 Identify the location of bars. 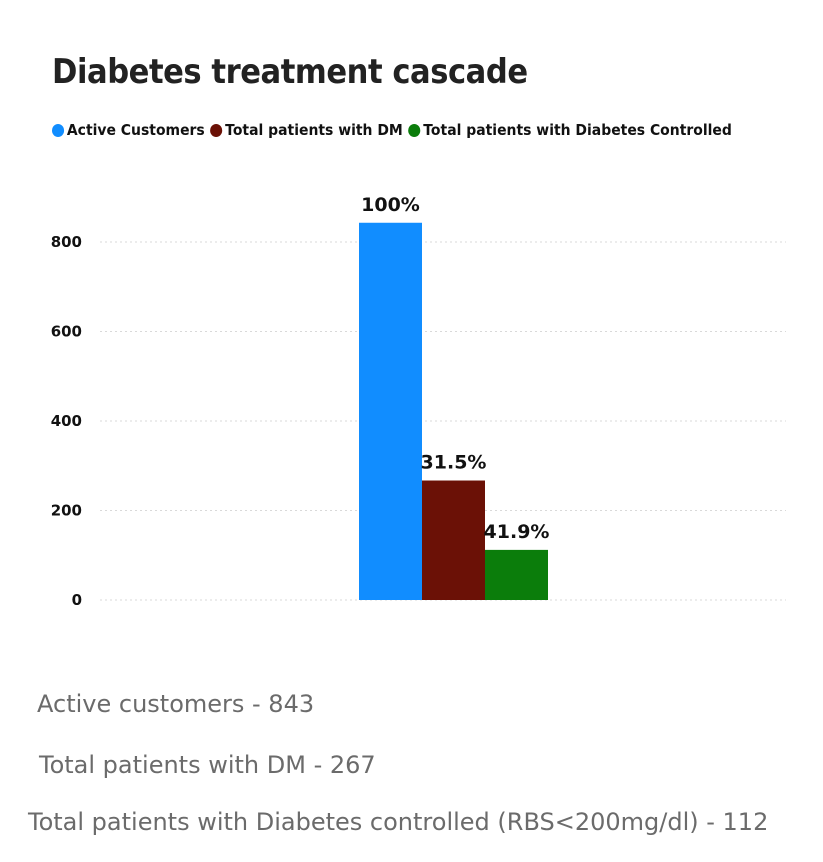
(453, 411).